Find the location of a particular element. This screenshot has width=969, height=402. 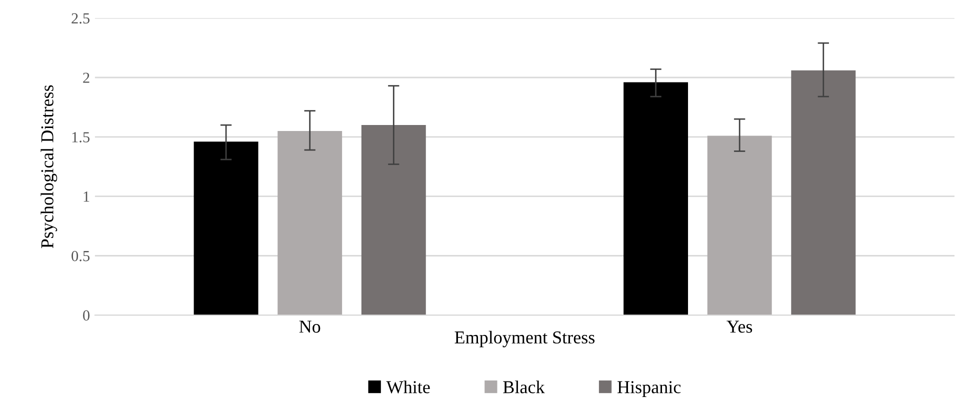

y-tick-label: 2 is located at coordinates (86, 77).